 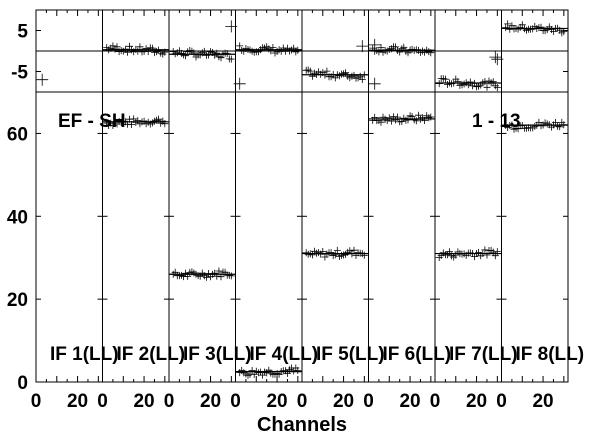 I want to click on if-label: IF 2(LL), so click(x=151, y=354).